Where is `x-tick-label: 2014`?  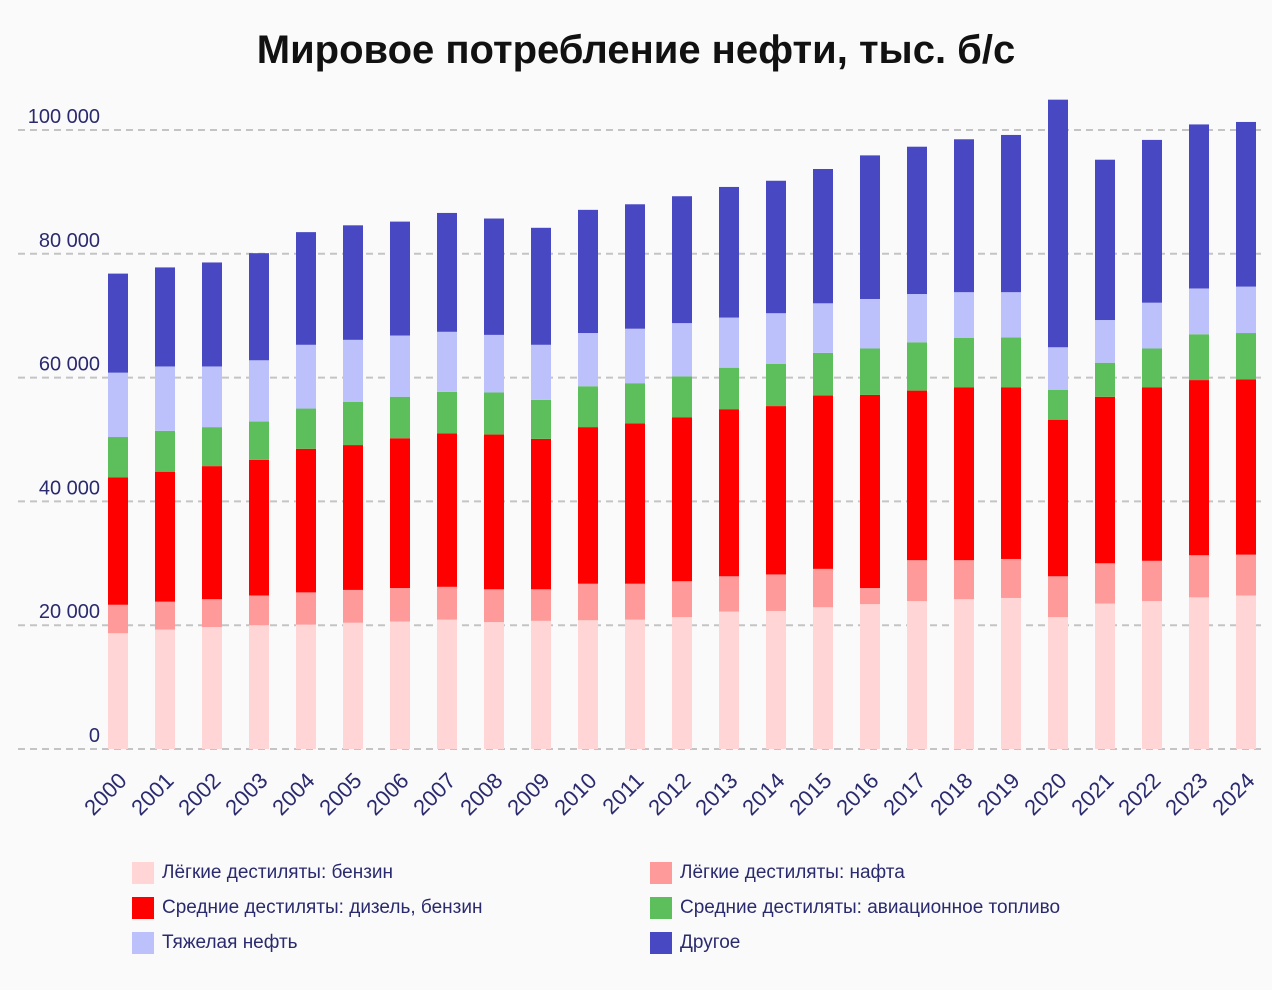
x-tick-label: 2014 is located at coordinates (763, 794).